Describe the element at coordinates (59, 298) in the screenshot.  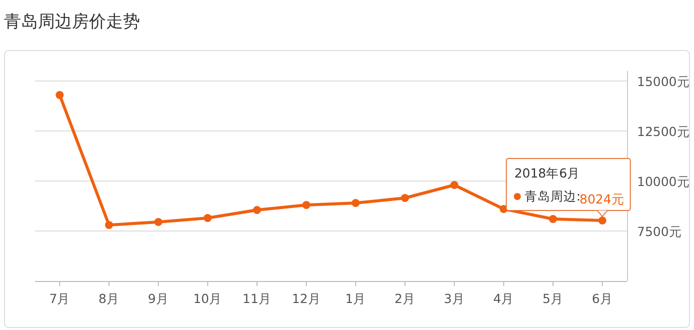
I see `x-tick-label: 7月` at that location.